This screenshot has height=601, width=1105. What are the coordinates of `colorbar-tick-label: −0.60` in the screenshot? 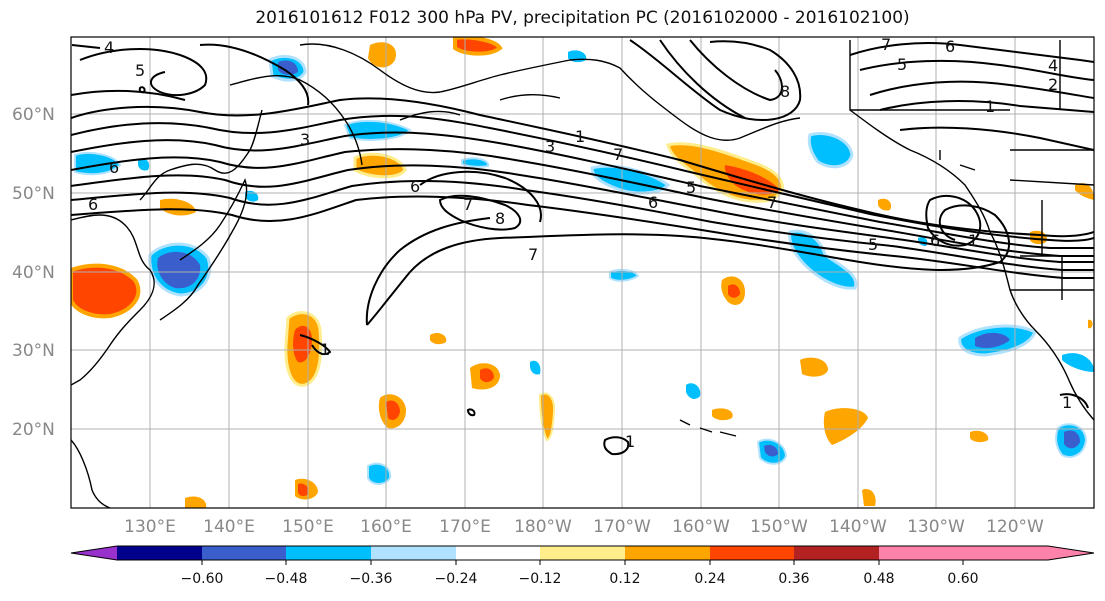 It's located at (202, 579).